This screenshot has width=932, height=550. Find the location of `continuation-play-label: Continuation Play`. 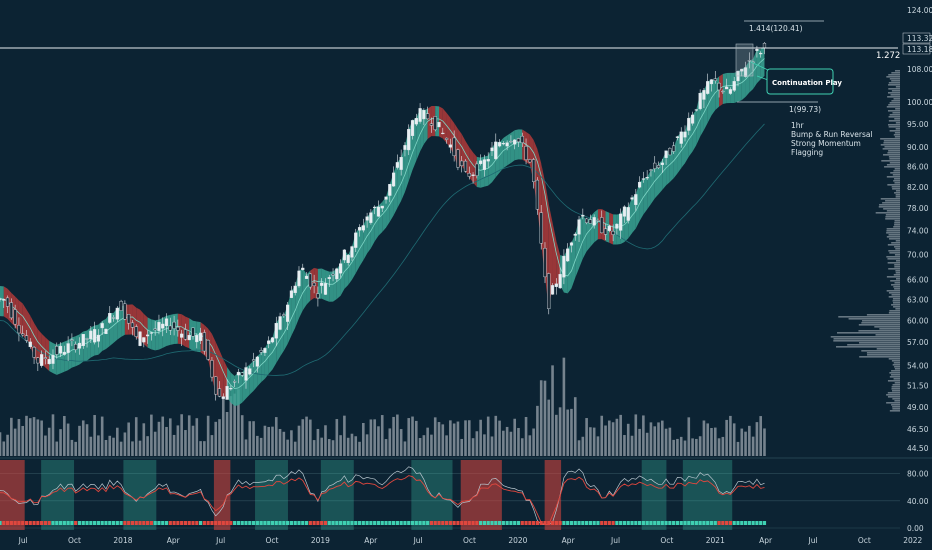

continuation-play-label: Continuation Play is located at coordinates (807, 83).